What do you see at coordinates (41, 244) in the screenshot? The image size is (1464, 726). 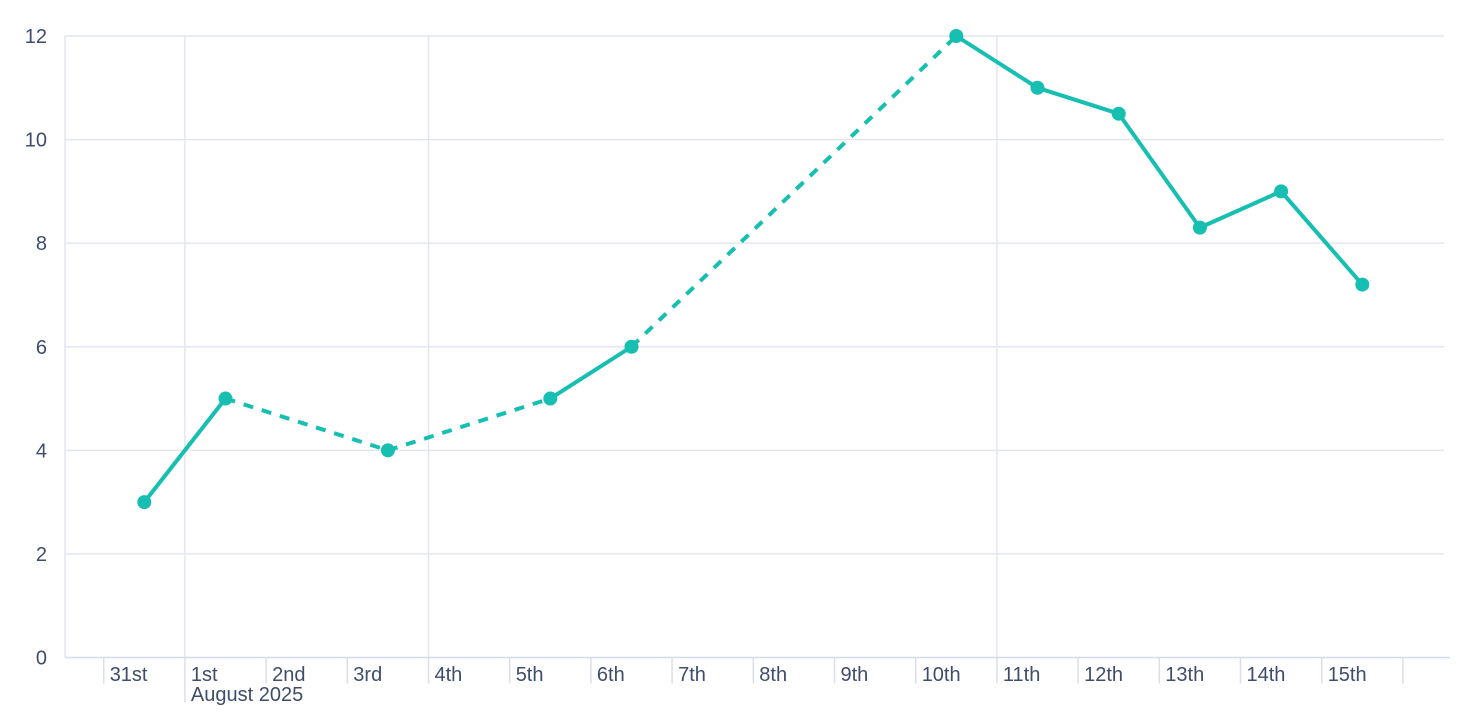 I see `y-tick-label: 8` at bounding box center [41, 244].